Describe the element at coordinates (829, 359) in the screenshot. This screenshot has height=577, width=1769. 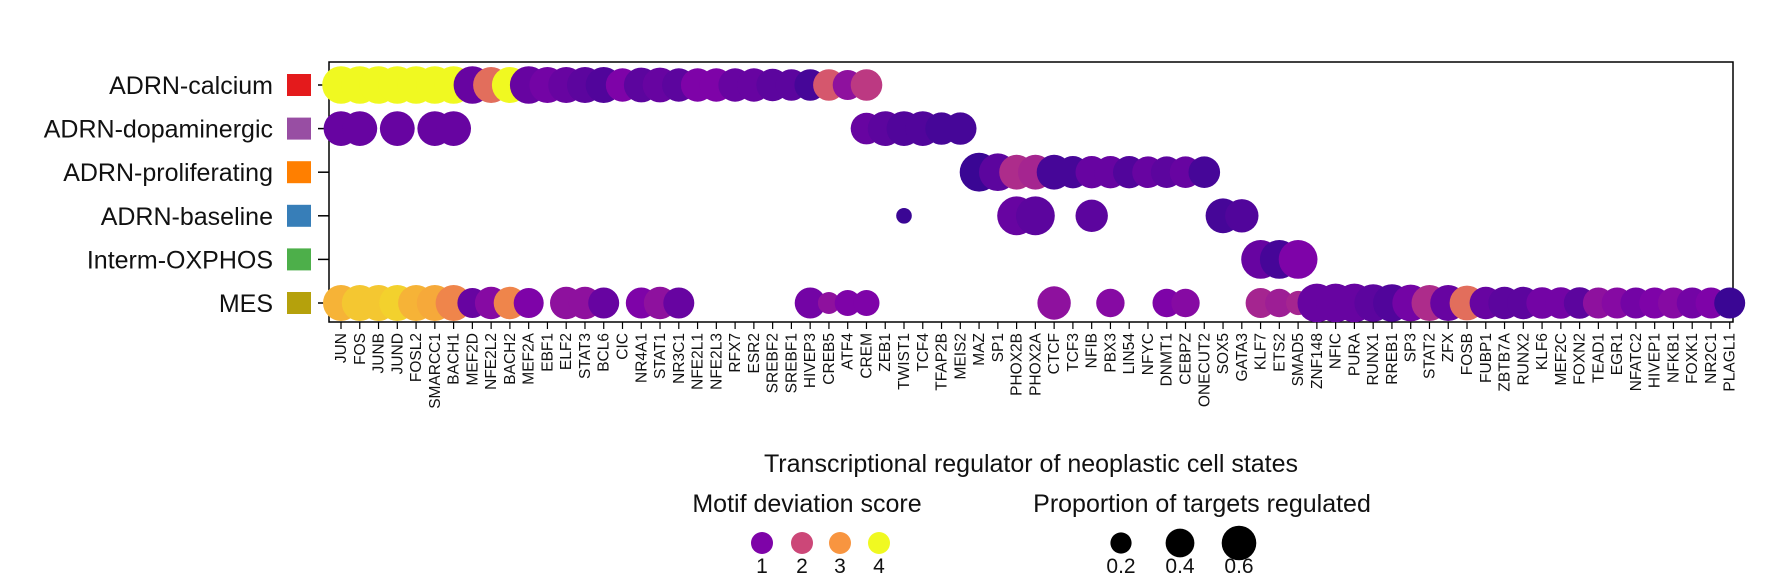
I see `x-tick-label: CREB5` at that location.